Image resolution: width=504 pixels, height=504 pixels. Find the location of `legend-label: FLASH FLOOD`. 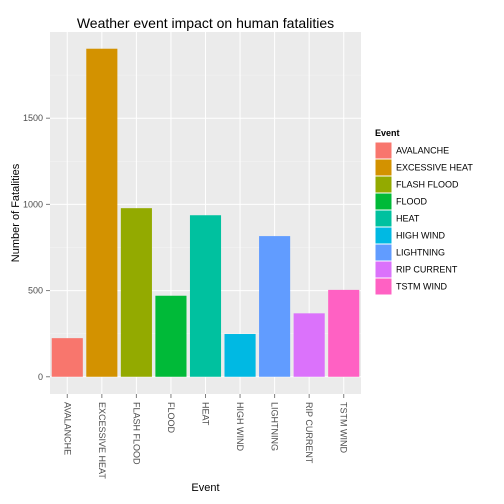

legend-label: FLASH FLOOD is located at coordinates (427, 185).